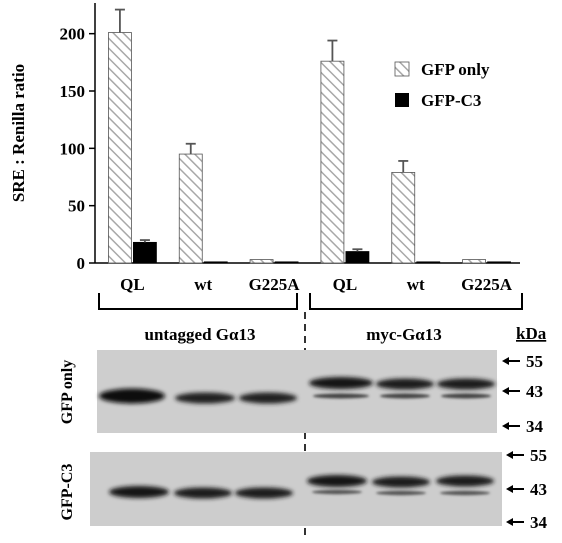 The width and height of the screenshot is (562, 543). Describe the element at coordinates (402, 100) in the screenshot. I see `legend-swatch-gfp-c3` at that location.